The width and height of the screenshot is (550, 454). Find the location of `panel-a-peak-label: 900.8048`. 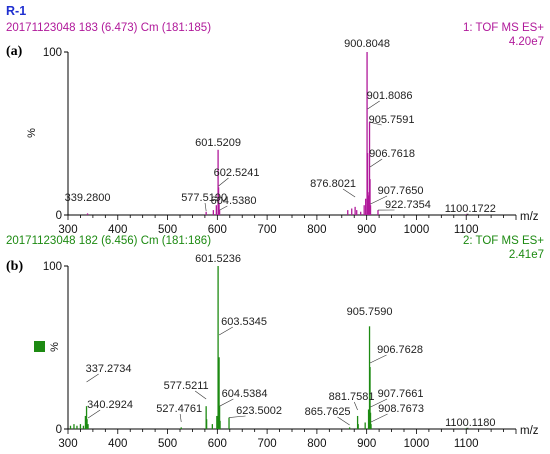

panel-a-peak-label: 900.8048 is located at coordinates (367, 44).